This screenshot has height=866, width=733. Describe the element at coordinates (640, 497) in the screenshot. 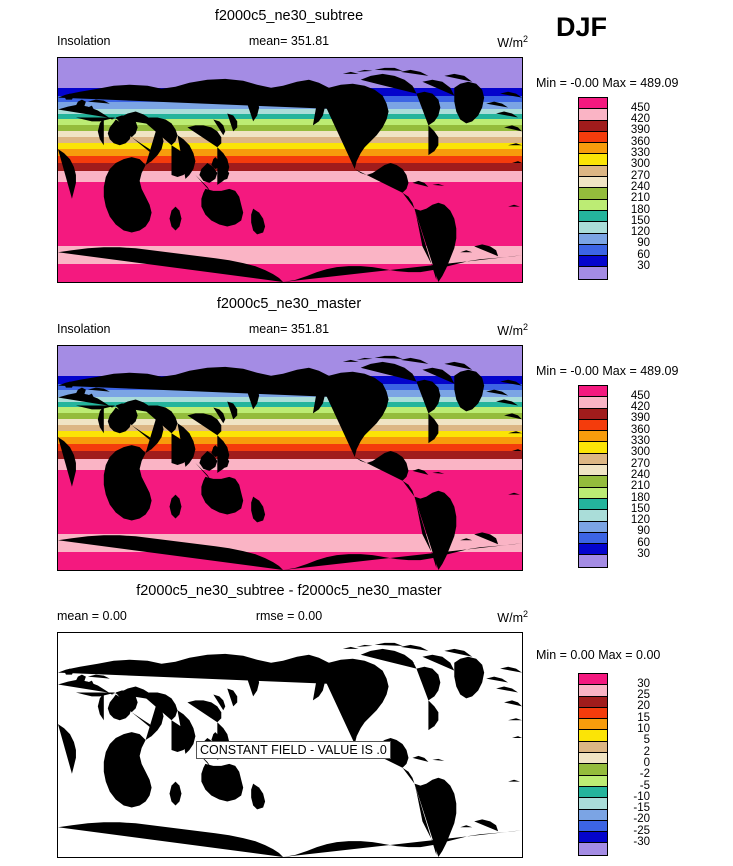

I see `colorbar-tick-label: 180` at that location.